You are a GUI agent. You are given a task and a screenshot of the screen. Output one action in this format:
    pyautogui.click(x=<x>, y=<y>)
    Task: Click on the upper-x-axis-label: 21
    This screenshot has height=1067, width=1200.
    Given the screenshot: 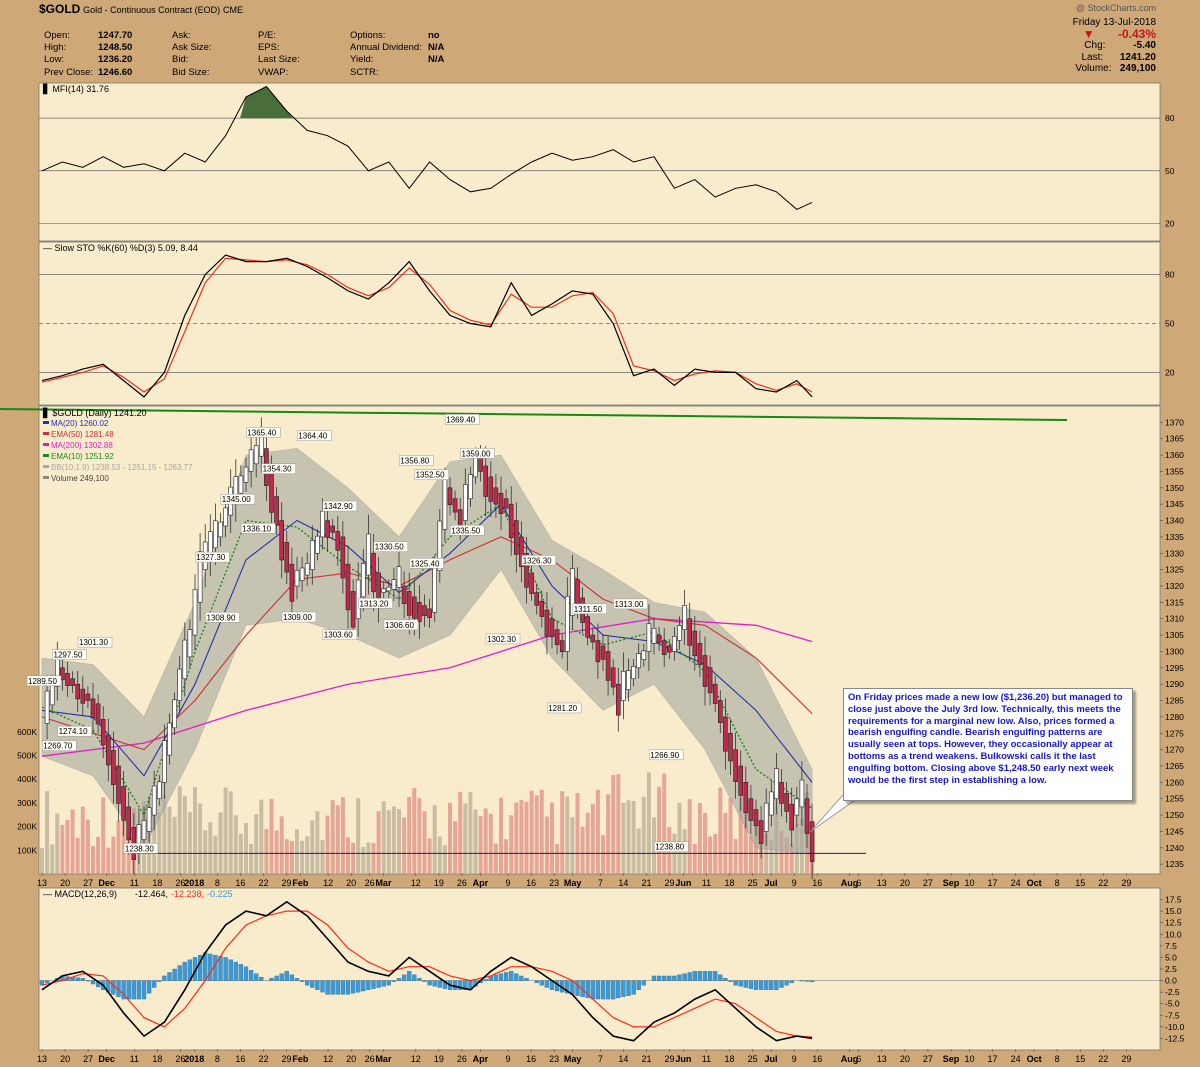 What is the action you would take?
    pyautogui.click(x=646, y=883)
    